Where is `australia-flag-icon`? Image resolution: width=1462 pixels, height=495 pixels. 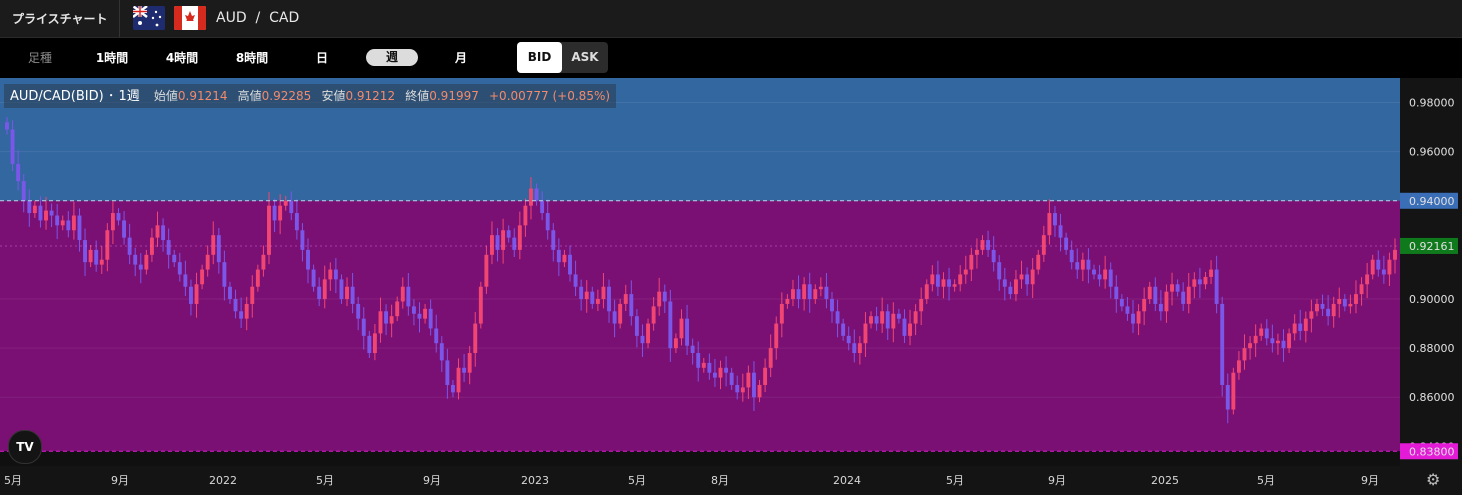
australia-flag-icon is located at coordinates (149, 18).